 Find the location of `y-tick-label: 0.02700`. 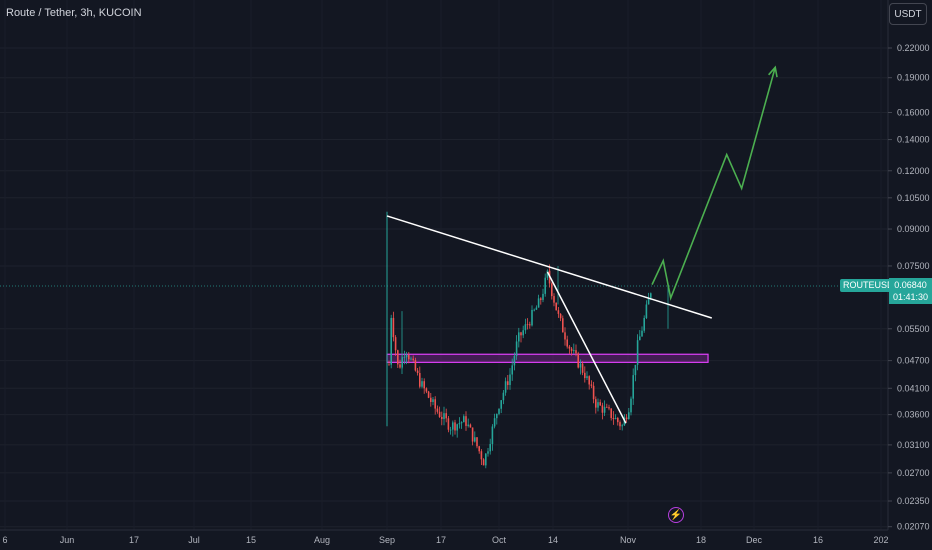

y-tick-label: 0.02700 is located at coordinates (913, 473).